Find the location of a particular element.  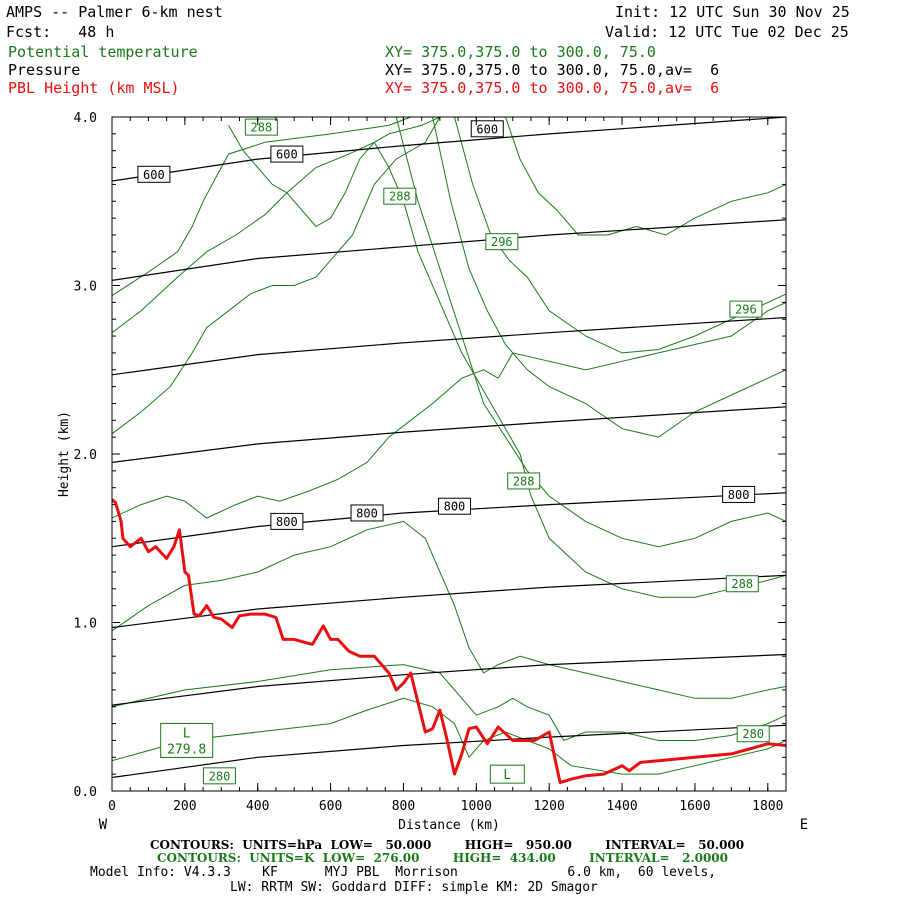

theta-label-6-box is located at coordinates (753, 734).